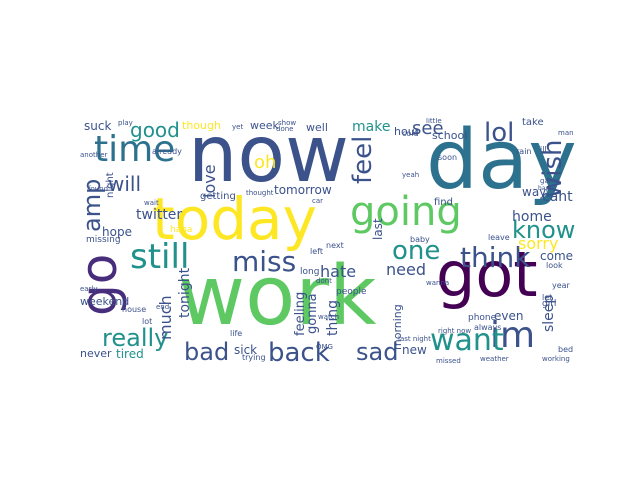 Image resolution: width=640 pixels, height=480 pixels. I want to click on word-missed: missed, so click(448, 361).